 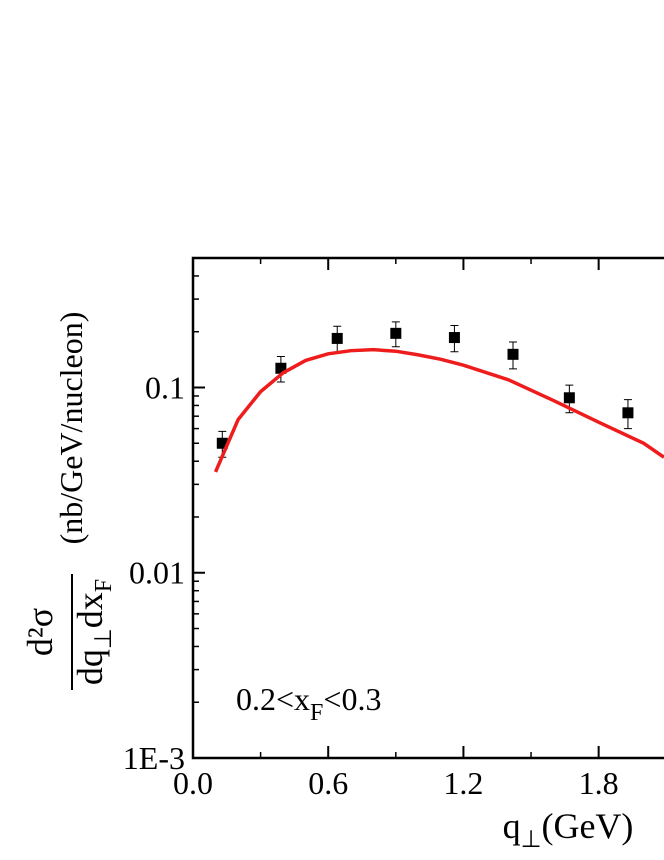 What do you see at coordinates (157, 573) in the screenshot?
I see `y-tick-label: 0.01` at bounding box center [157, 573].